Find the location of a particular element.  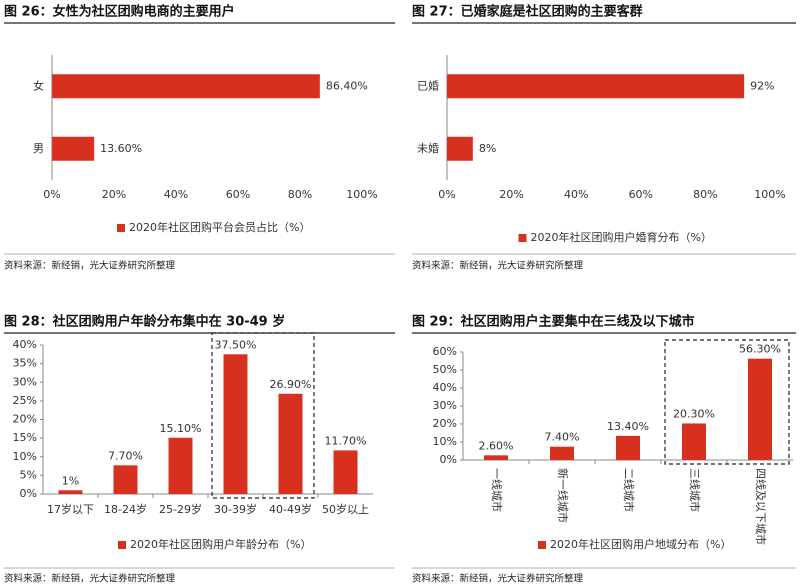

x-tick-label: 30-39岁 is located at coordinates (235, 509).